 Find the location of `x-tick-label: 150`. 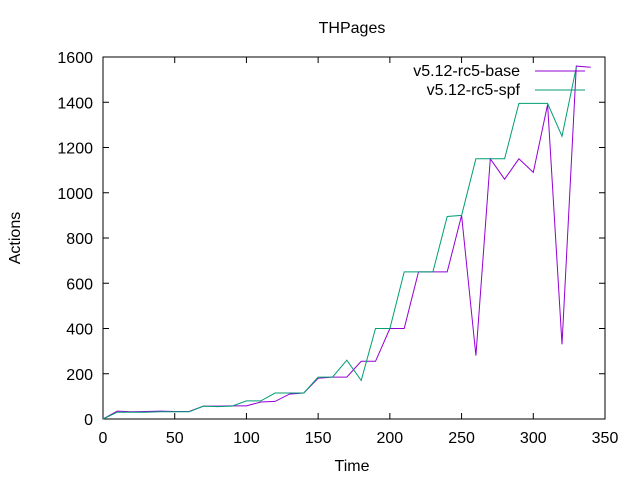

x-tick-label: 150 is located at coordinates (318, 438).